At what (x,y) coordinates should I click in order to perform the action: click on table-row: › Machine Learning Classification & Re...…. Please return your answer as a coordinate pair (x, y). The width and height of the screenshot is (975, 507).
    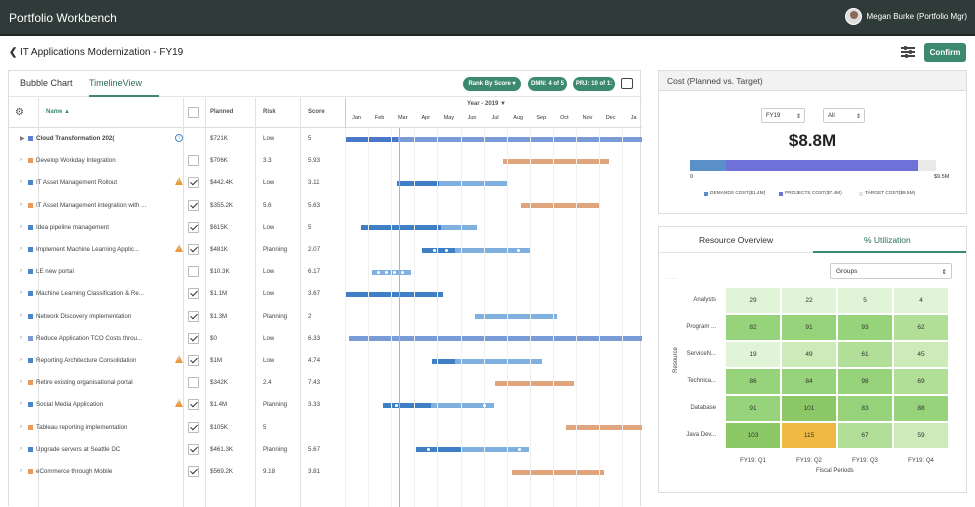
    Looking at the image, I should click on (177, 294).